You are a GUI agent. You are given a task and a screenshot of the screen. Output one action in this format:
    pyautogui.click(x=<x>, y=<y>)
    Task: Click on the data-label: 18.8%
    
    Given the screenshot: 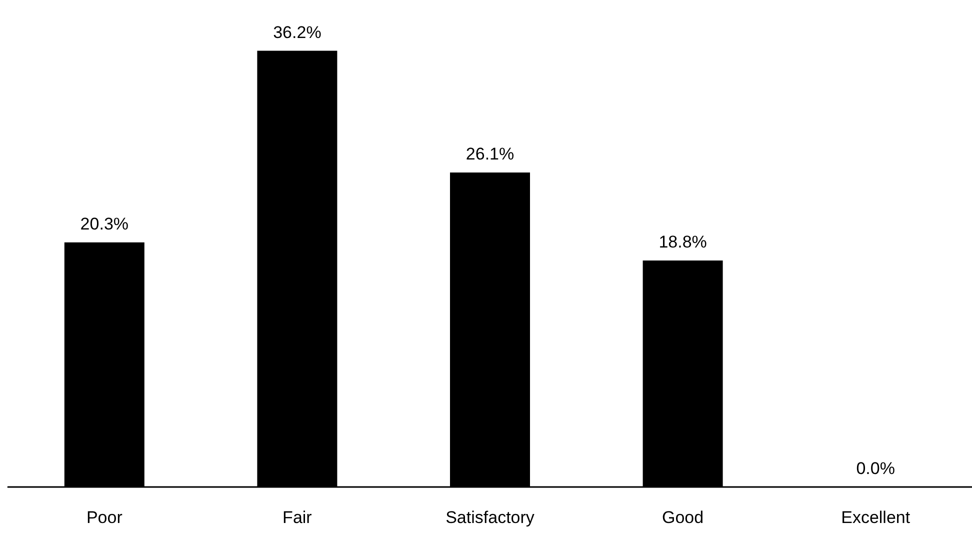 What is the action you would take?
    pyautogui.click(x=682, y=242)
    